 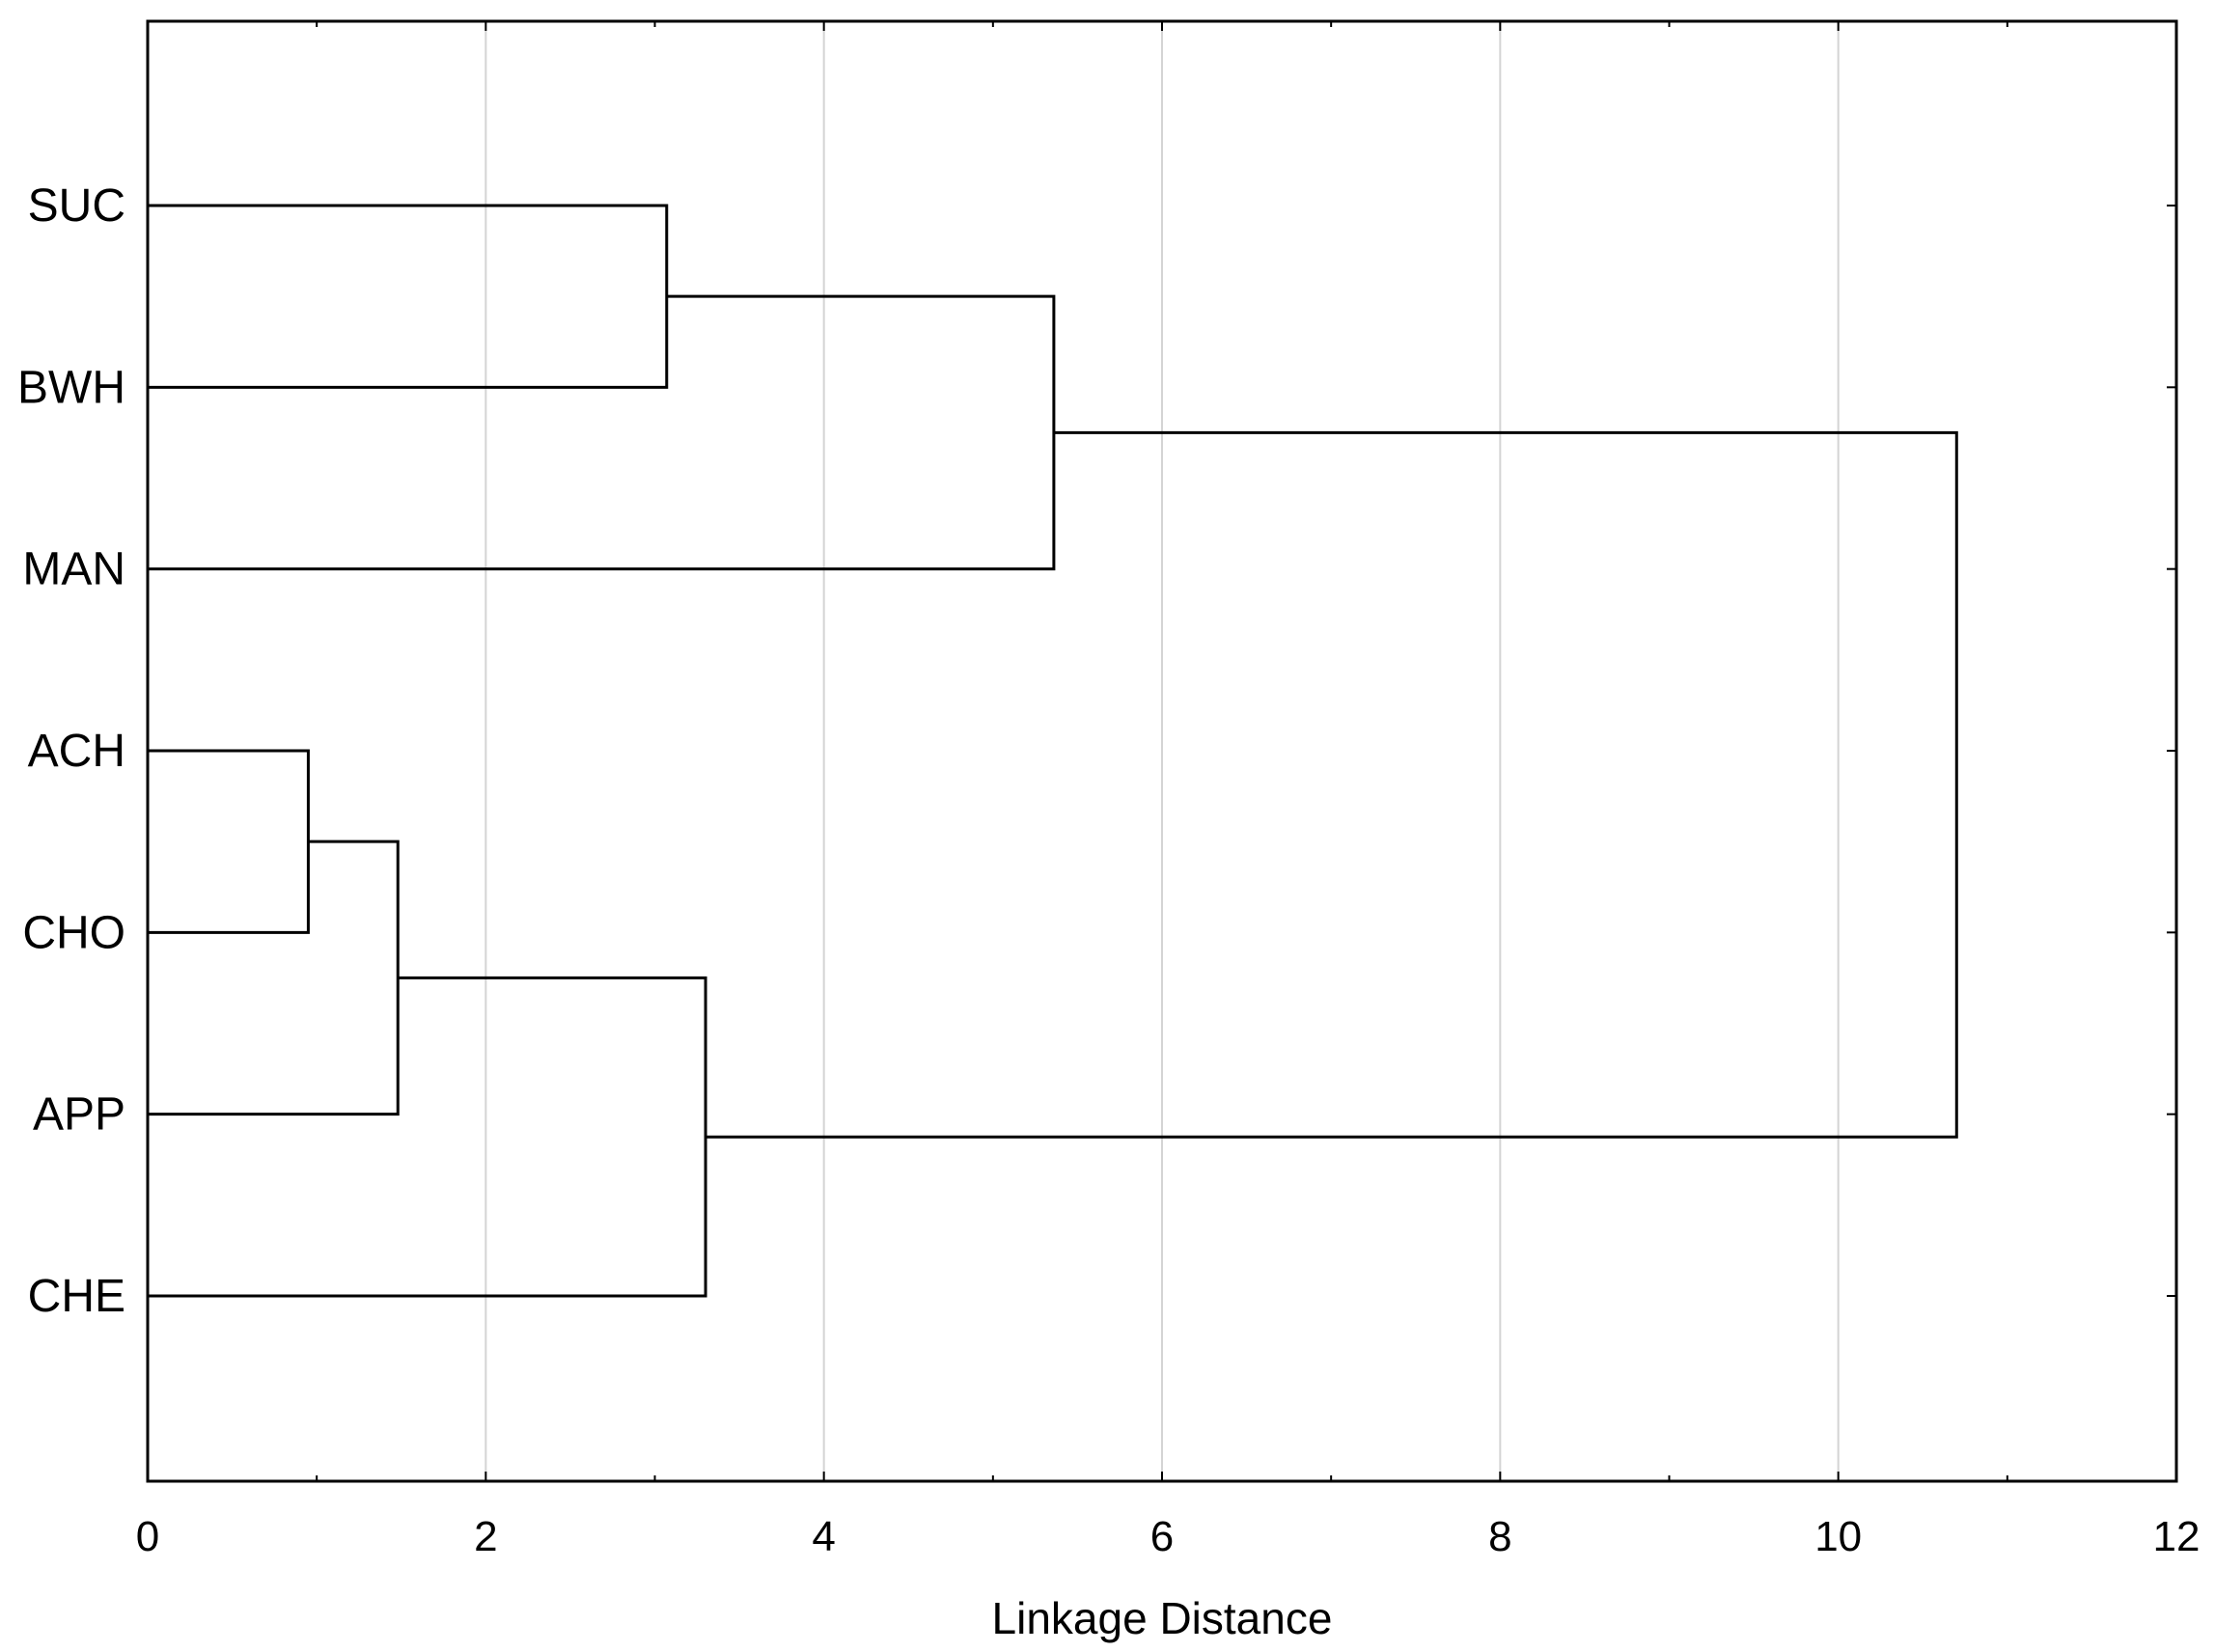 What do you see at coordinates (1499, 1536) in the screenshot?
I see `x-tick-label: 8` at bounding box center [1499, 1536].